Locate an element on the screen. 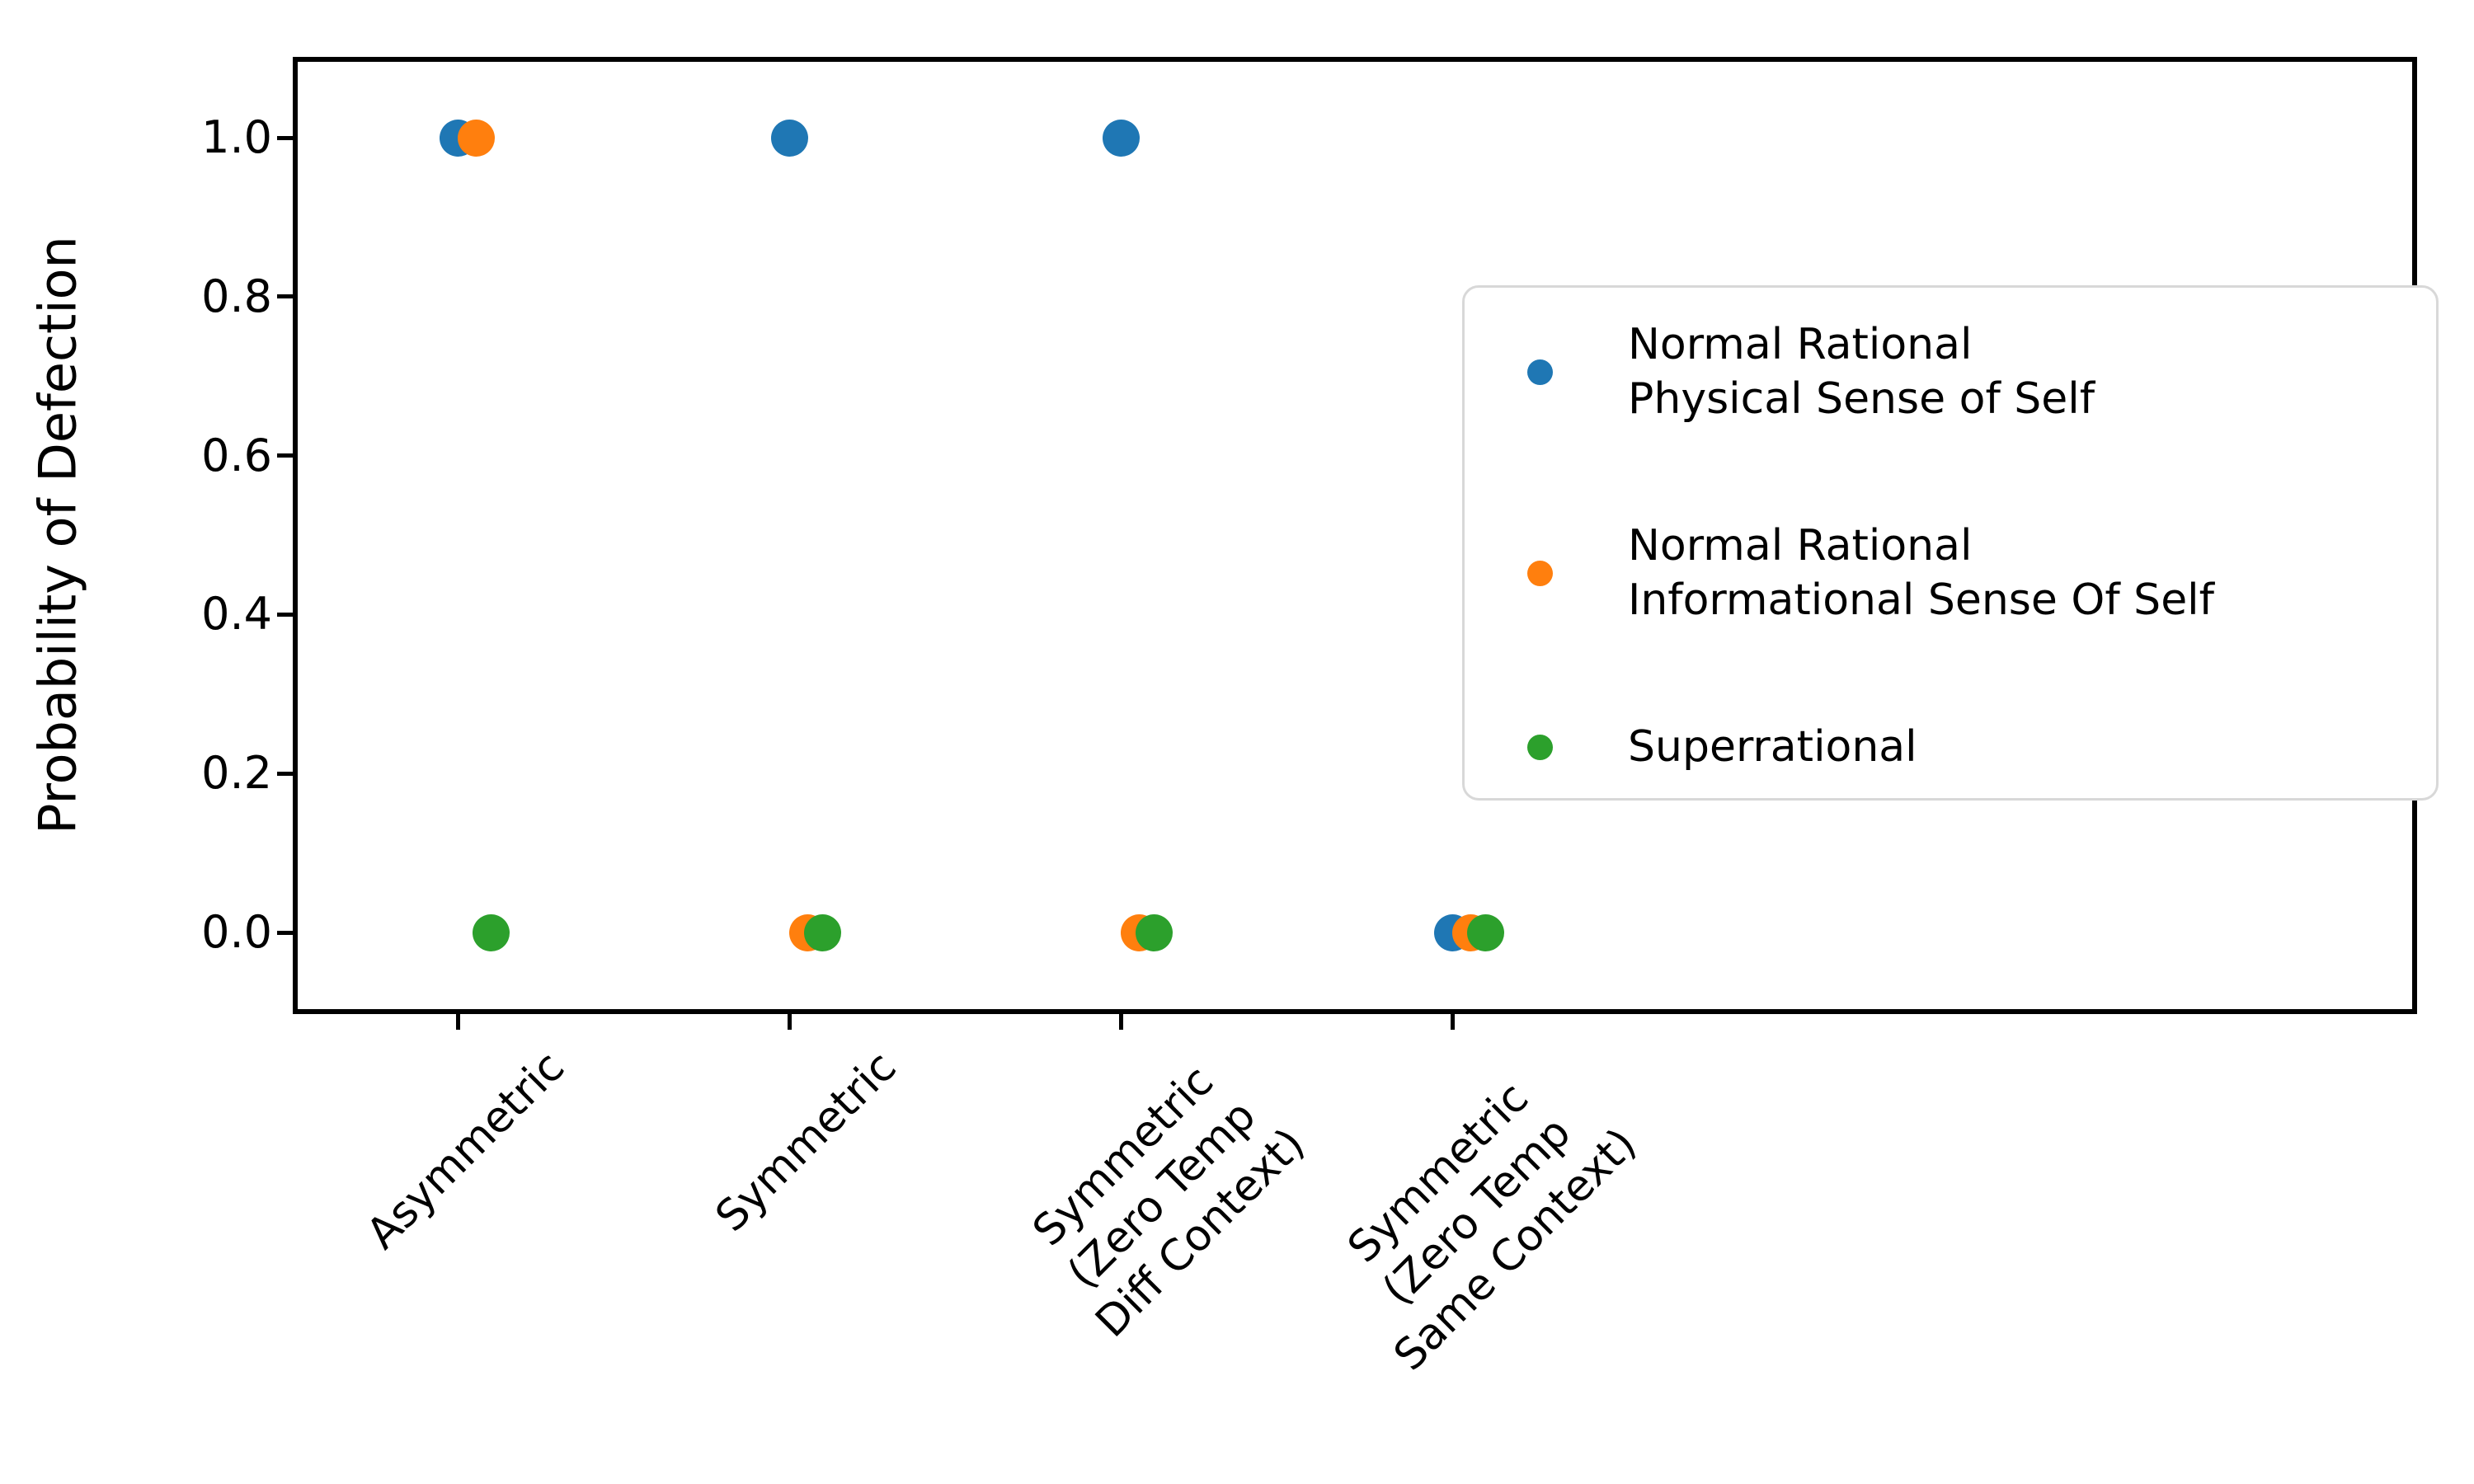 This screenshot has width=2474, height=1484. y-tick-label: 0.6 is located at coordinates (236, 455).